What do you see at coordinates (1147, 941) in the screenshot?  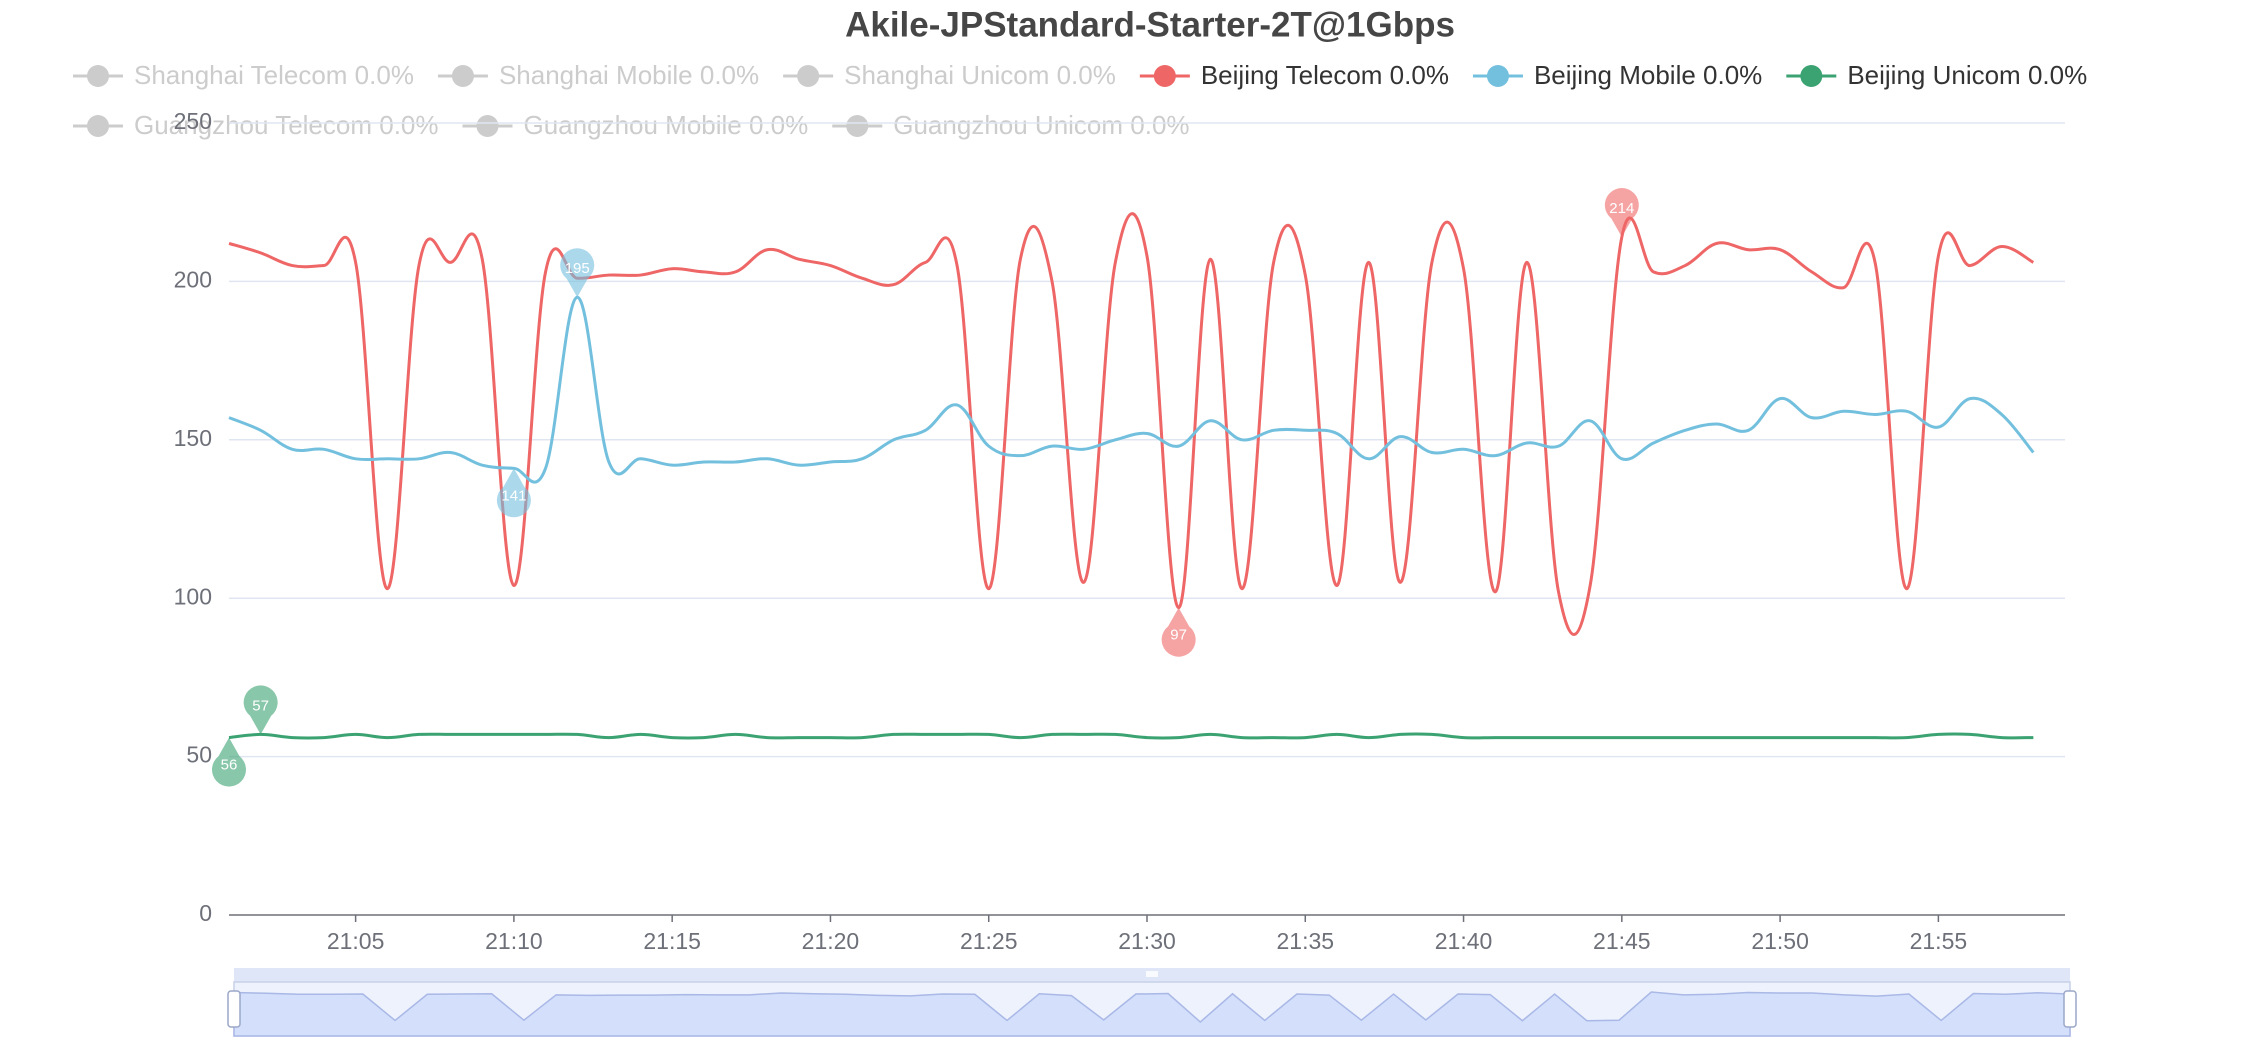 I see `x-tick-label: 21:30` at bounding box center [1147, 941].